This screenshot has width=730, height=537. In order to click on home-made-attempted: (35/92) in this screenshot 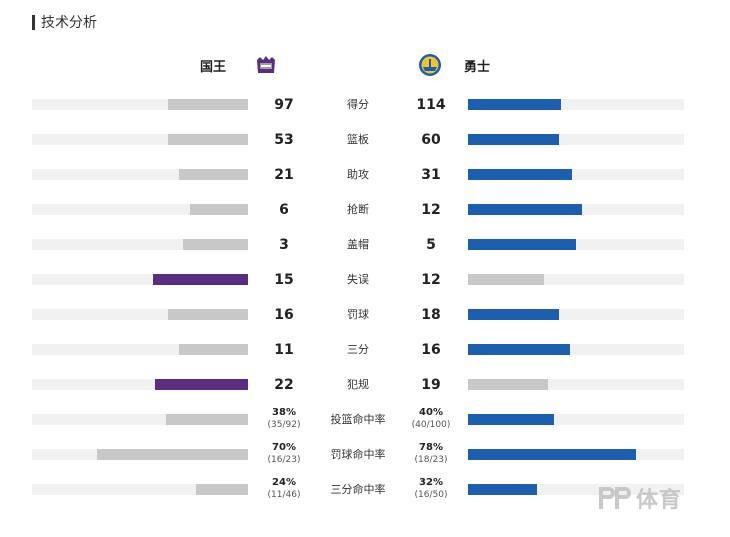, I will do `click(284, 425)`.